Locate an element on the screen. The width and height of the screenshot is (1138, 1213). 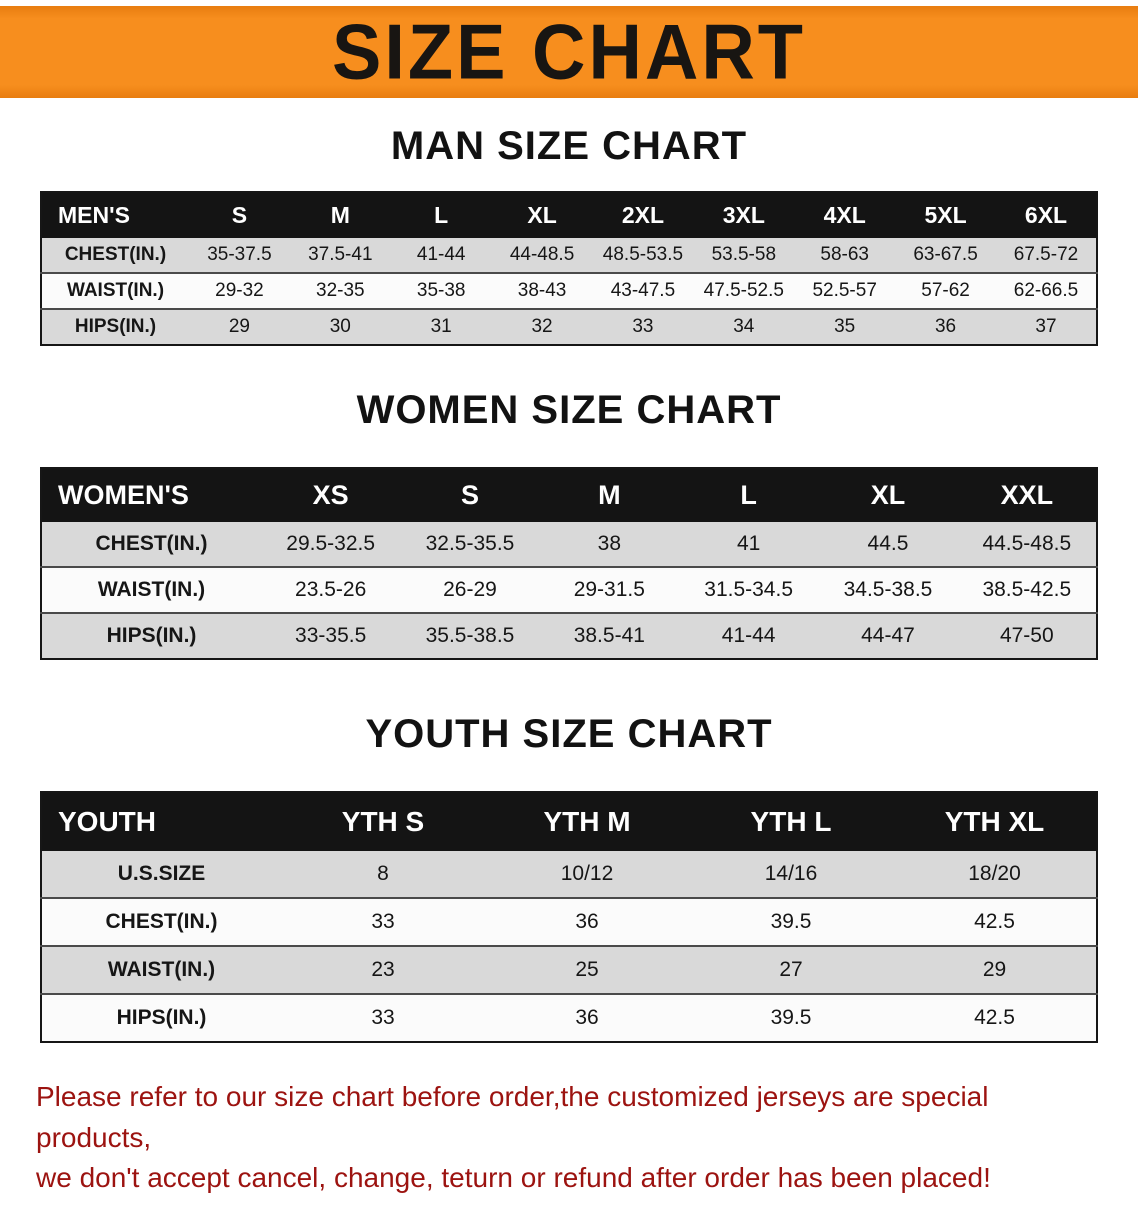
size-value-cell: 29 is located at coordinates (995, 970).